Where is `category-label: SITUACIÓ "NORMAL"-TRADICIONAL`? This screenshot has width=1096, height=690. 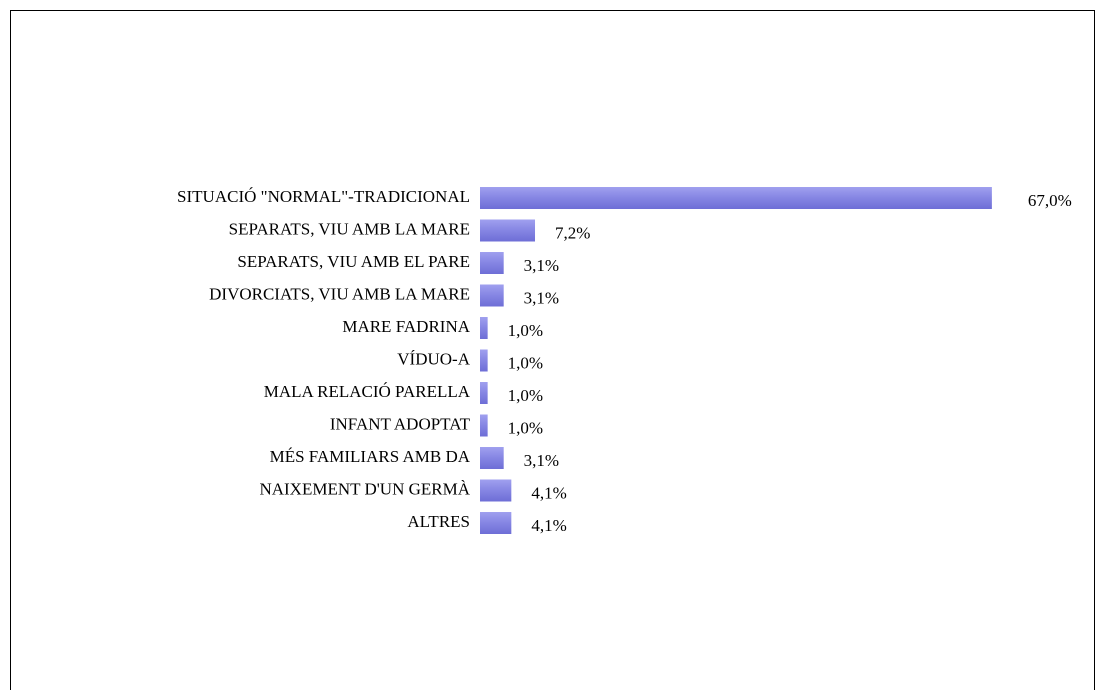
category-label: SITUACIÓ "NORMAL"-TRADICIONAL is located at coordinates (323, 196).